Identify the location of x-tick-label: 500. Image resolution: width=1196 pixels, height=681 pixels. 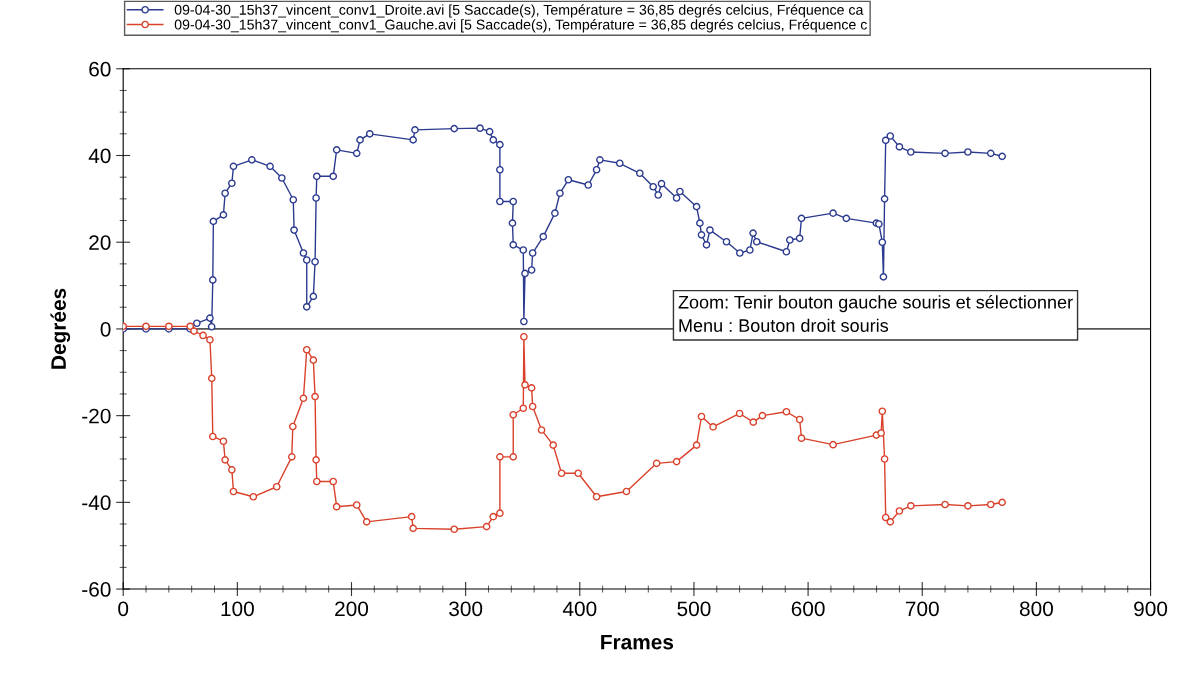
(694, 609).